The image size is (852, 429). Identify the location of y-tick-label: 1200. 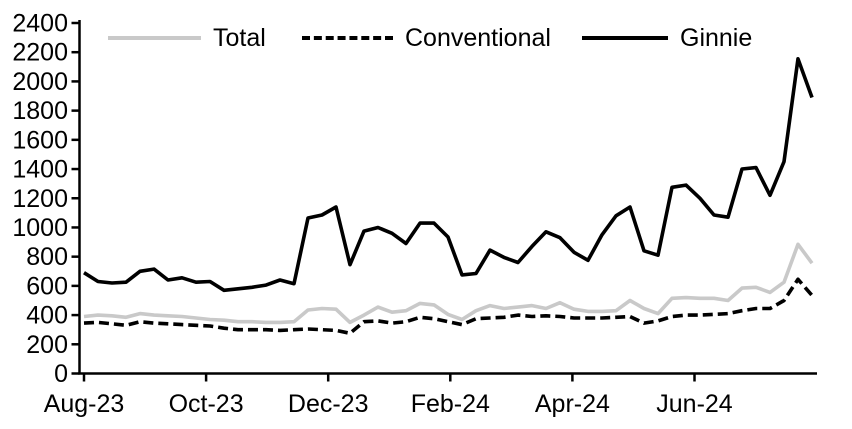
(40, 199).